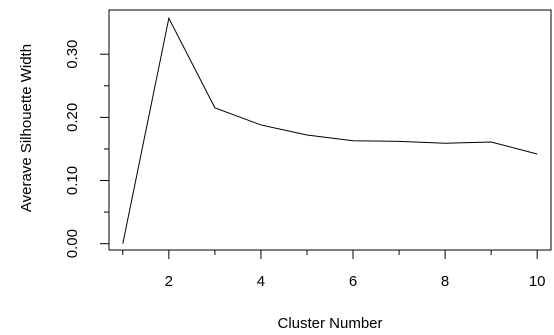 The image size is (554, 335). I want to click on x-tick-label: 4, so click(261, 281).